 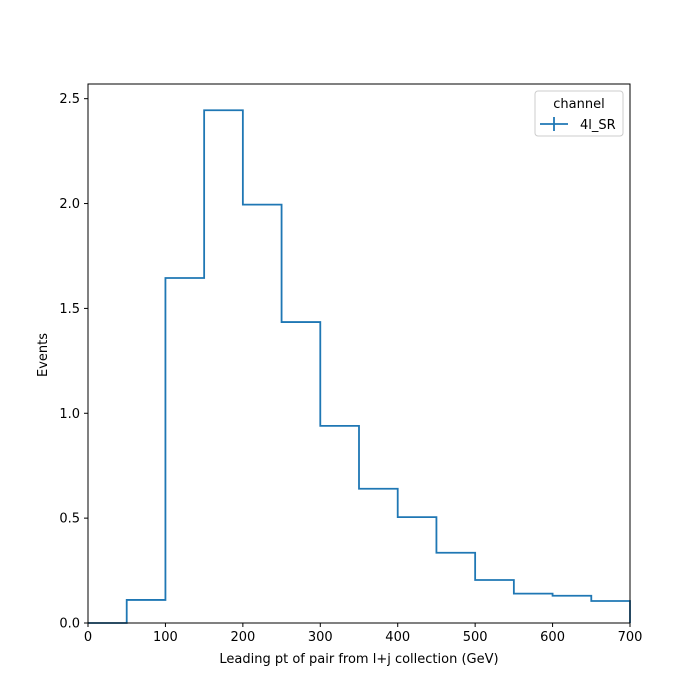 What do you see at coordinates (552, 637) in the screenshot?
I see `x-tick-label: 600` at bounding box center [552, 637].